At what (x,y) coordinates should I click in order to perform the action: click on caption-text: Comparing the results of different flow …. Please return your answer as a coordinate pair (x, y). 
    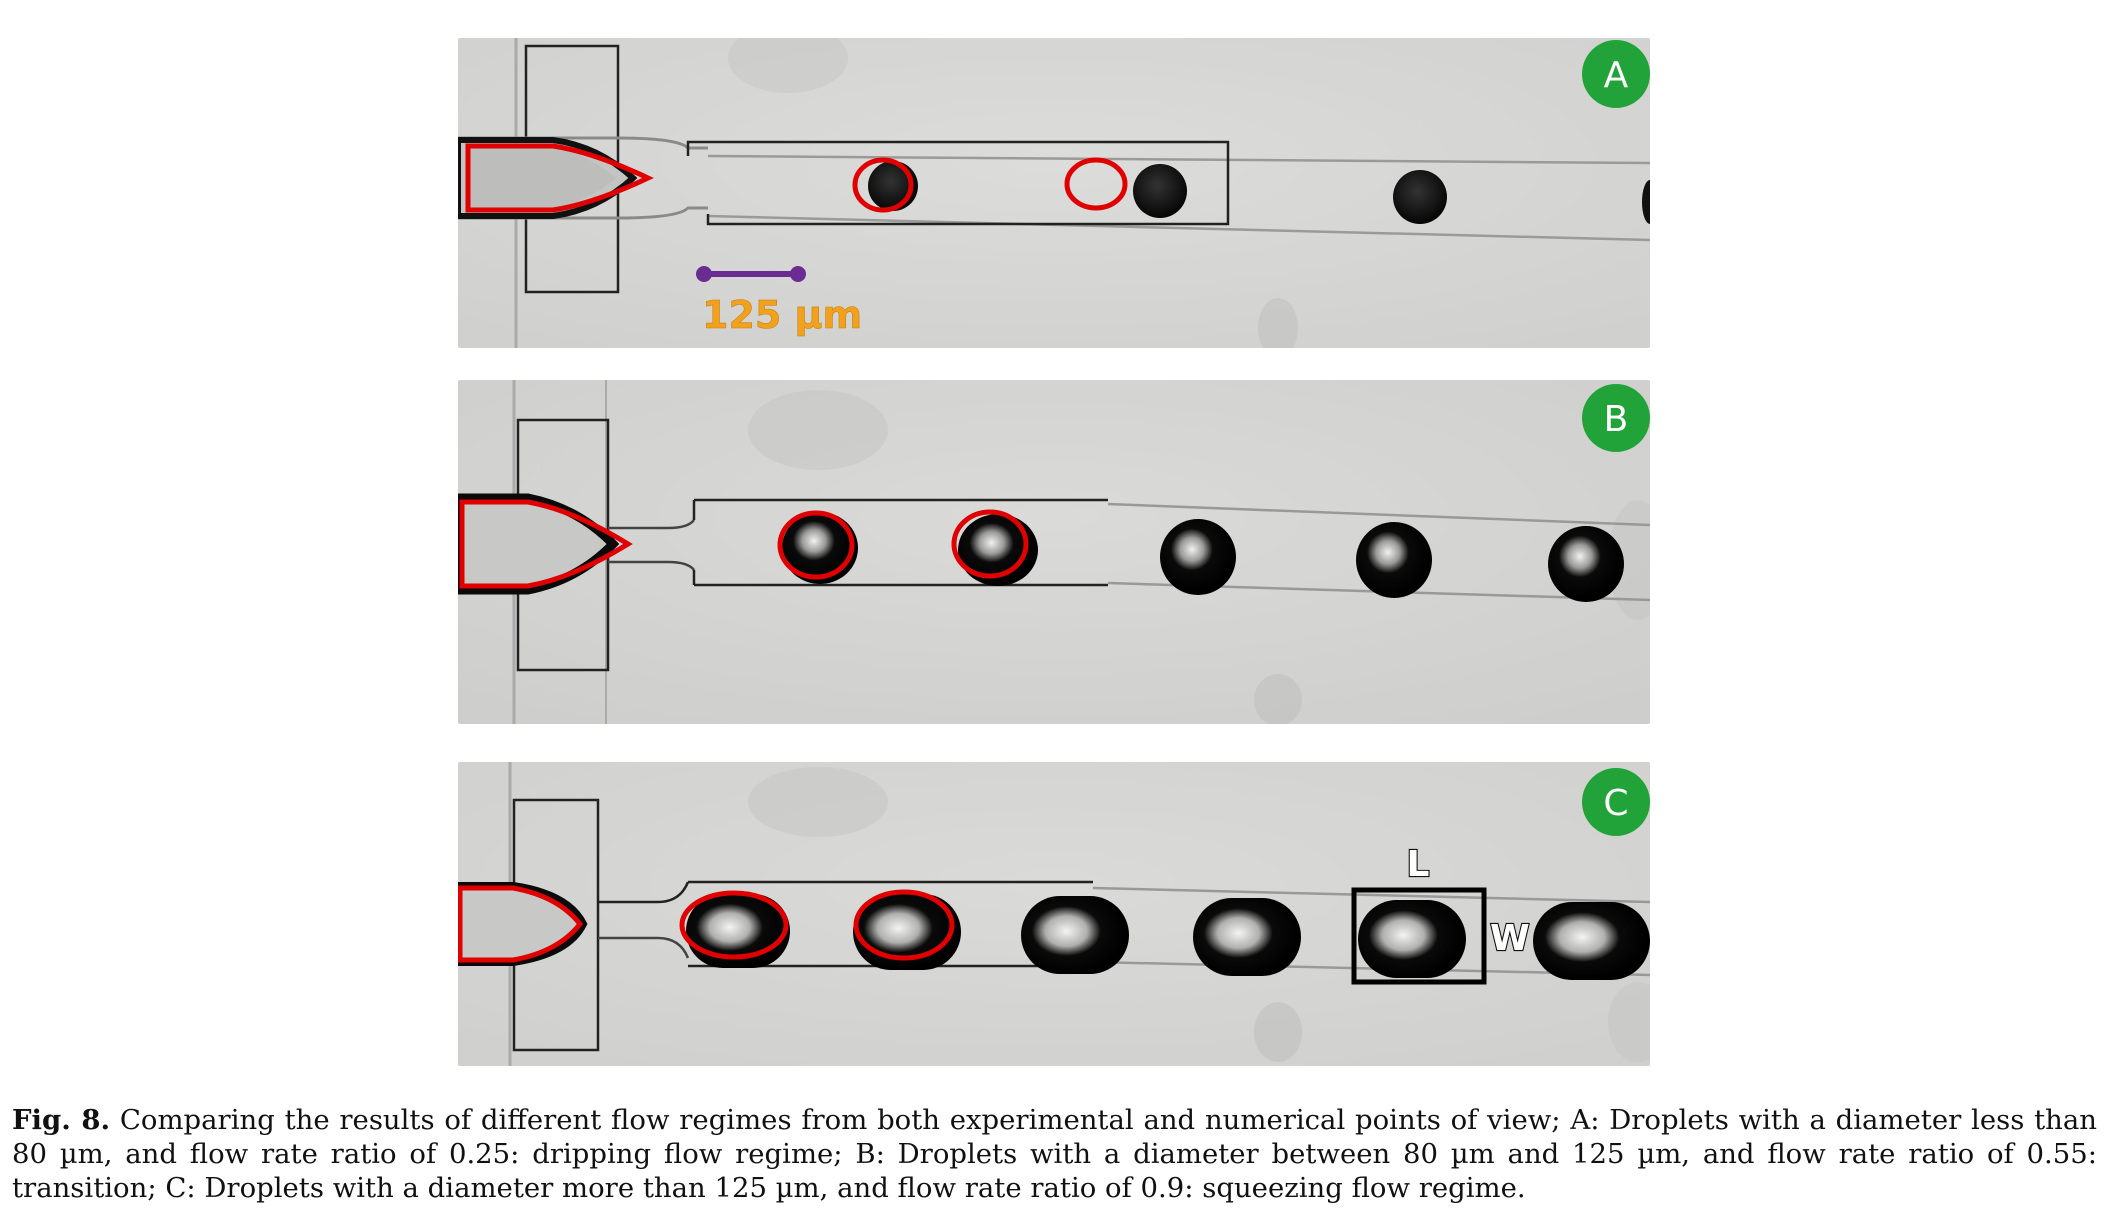
    Looking at the image, I should click on (1054, 1154).